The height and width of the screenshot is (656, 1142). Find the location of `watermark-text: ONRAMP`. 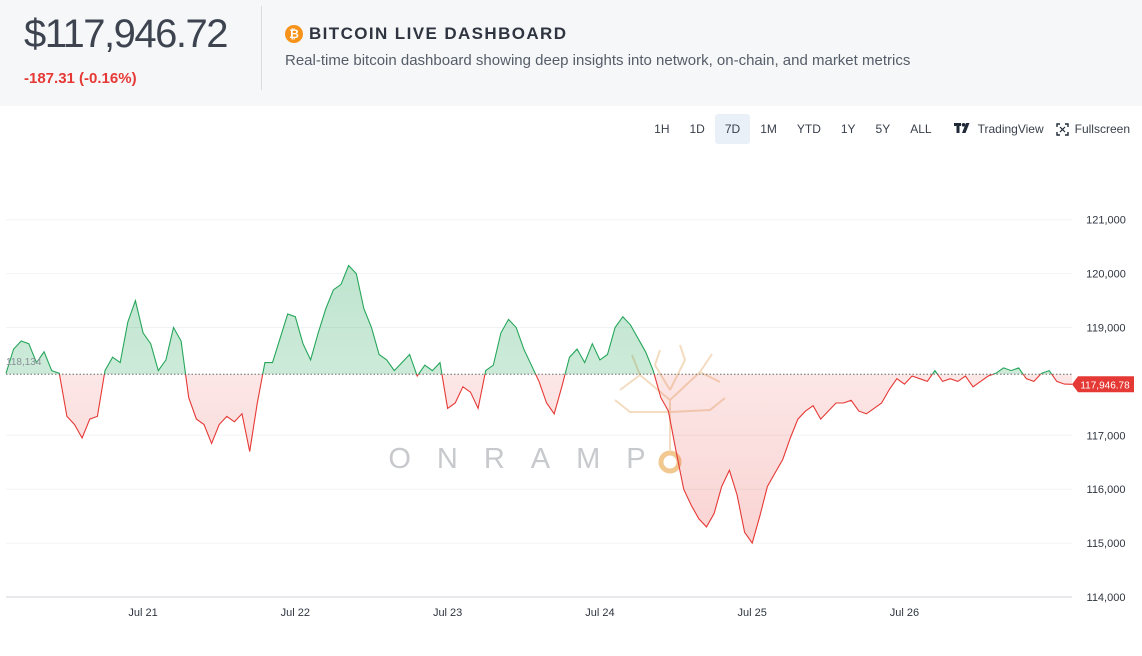

watermark-text: ONRAMP is located at coordinates (529, 459).